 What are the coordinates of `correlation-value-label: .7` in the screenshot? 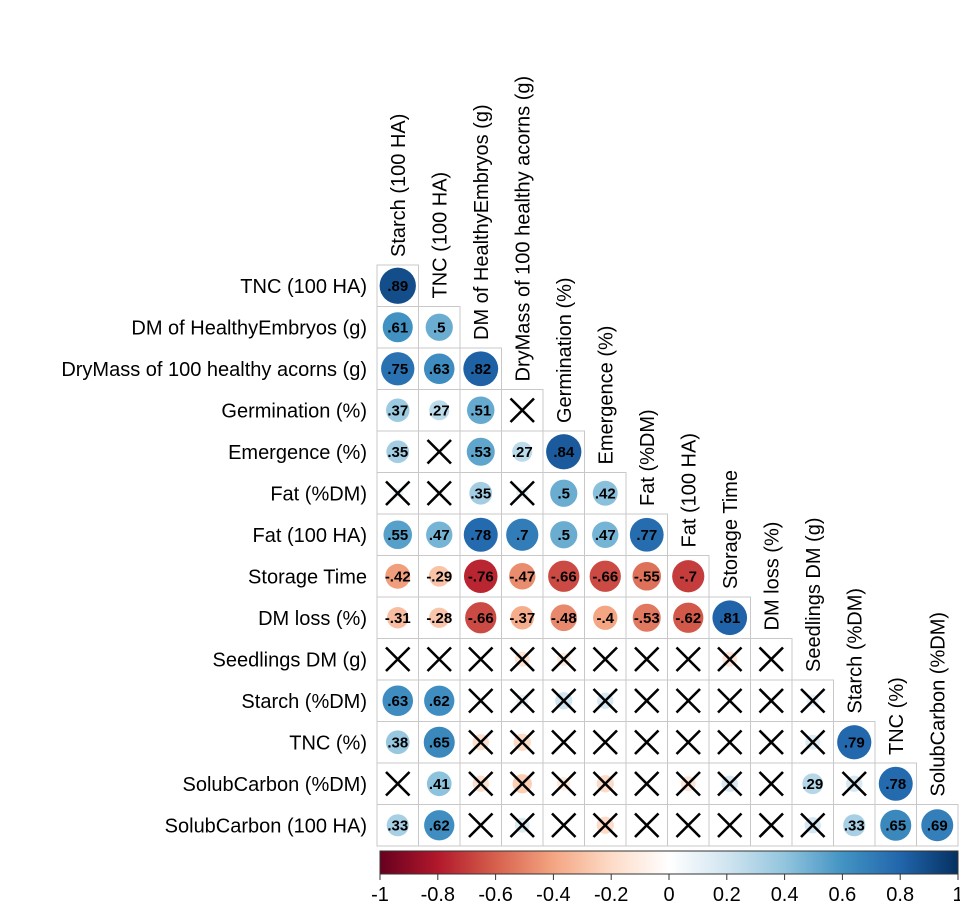 It's located at (522, 535).